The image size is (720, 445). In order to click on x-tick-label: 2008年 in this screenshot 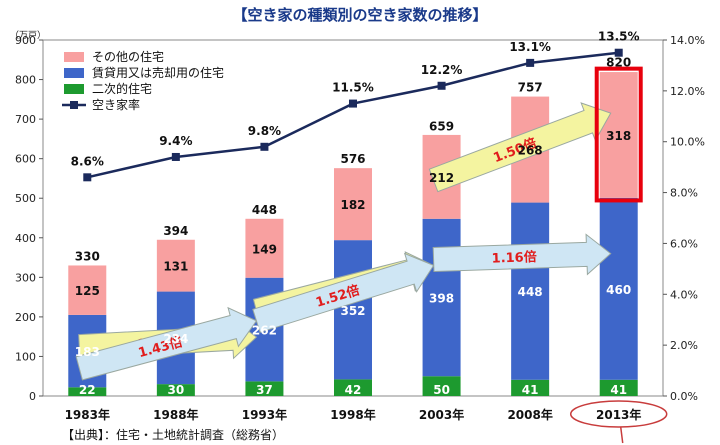, I will do `click(529, 414)`.